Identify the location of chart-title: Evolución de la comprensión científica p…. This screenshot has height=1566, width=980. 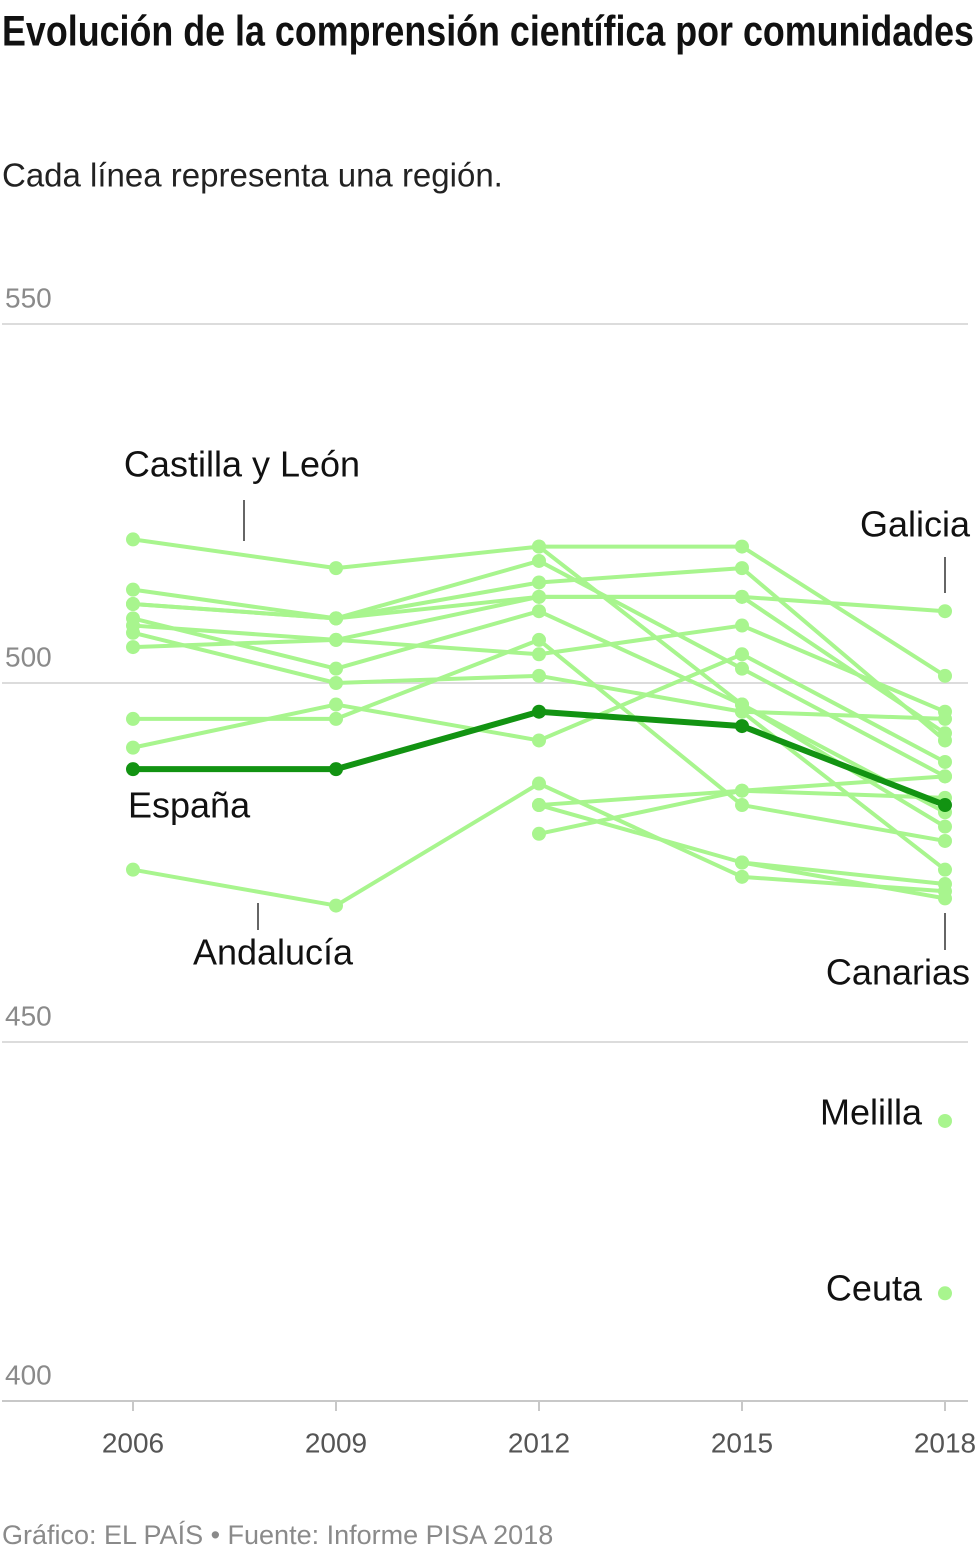
(488, 31).